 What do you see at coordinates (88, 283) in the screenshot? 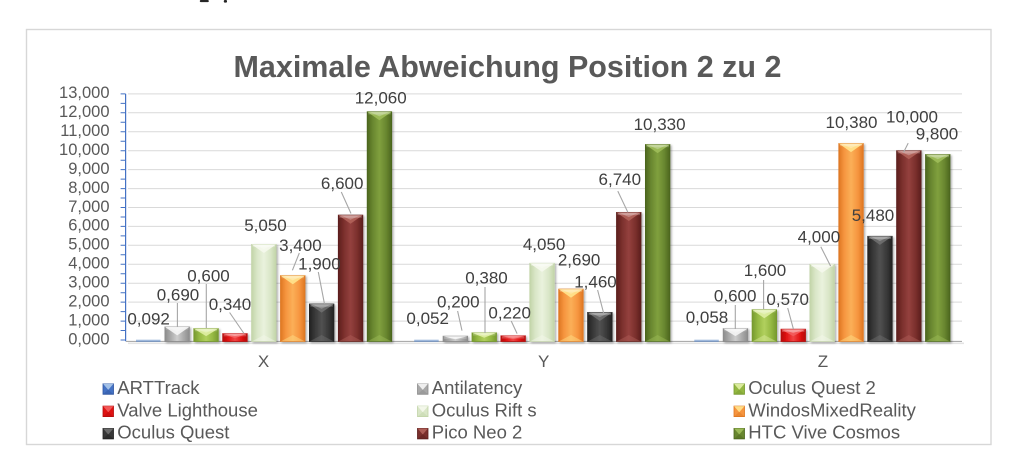
I see `svg-text: 3,000` at bounding box center [88, 283].